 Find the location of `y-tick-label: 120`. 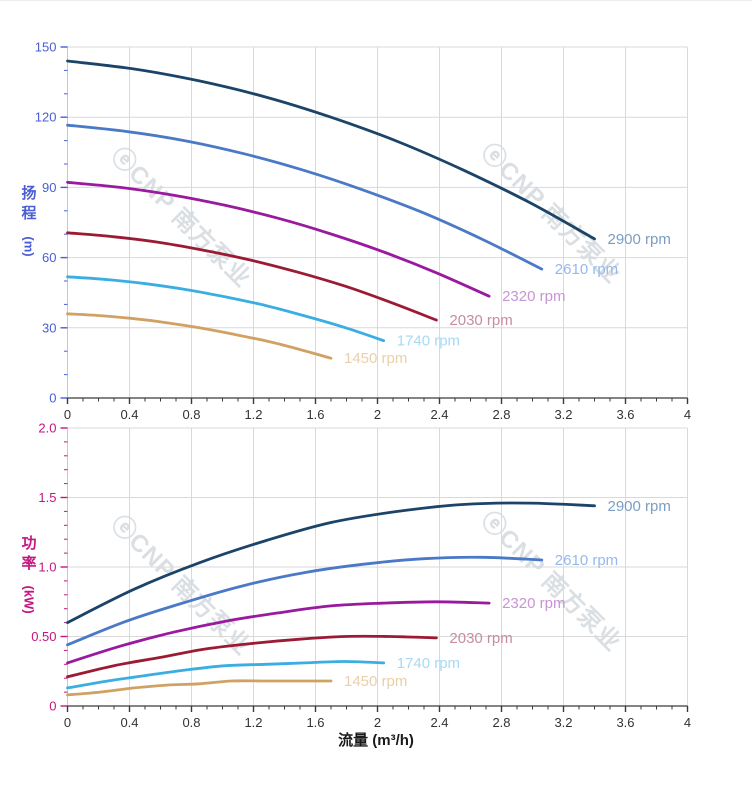

y-tick-label: 120 is located at coordinates (46, 117).